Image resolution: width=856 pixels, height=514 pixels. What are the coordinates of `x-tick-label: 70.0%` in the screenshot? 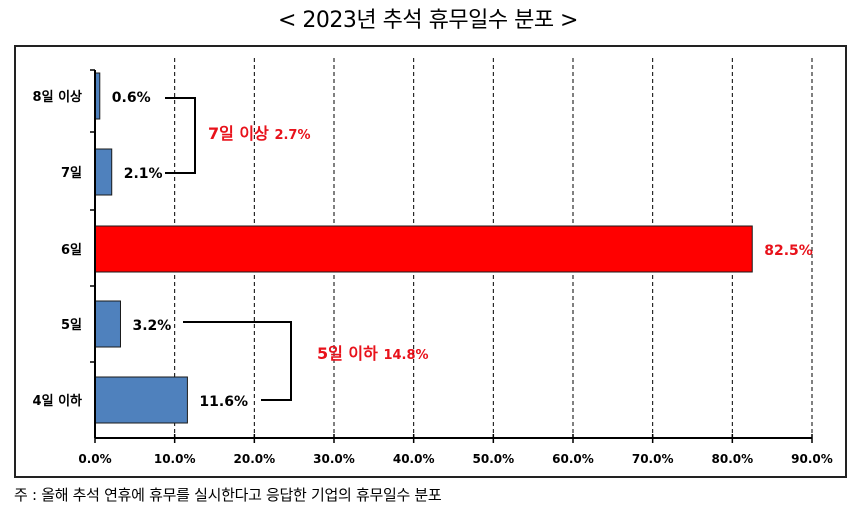 It's located at (653, 459).